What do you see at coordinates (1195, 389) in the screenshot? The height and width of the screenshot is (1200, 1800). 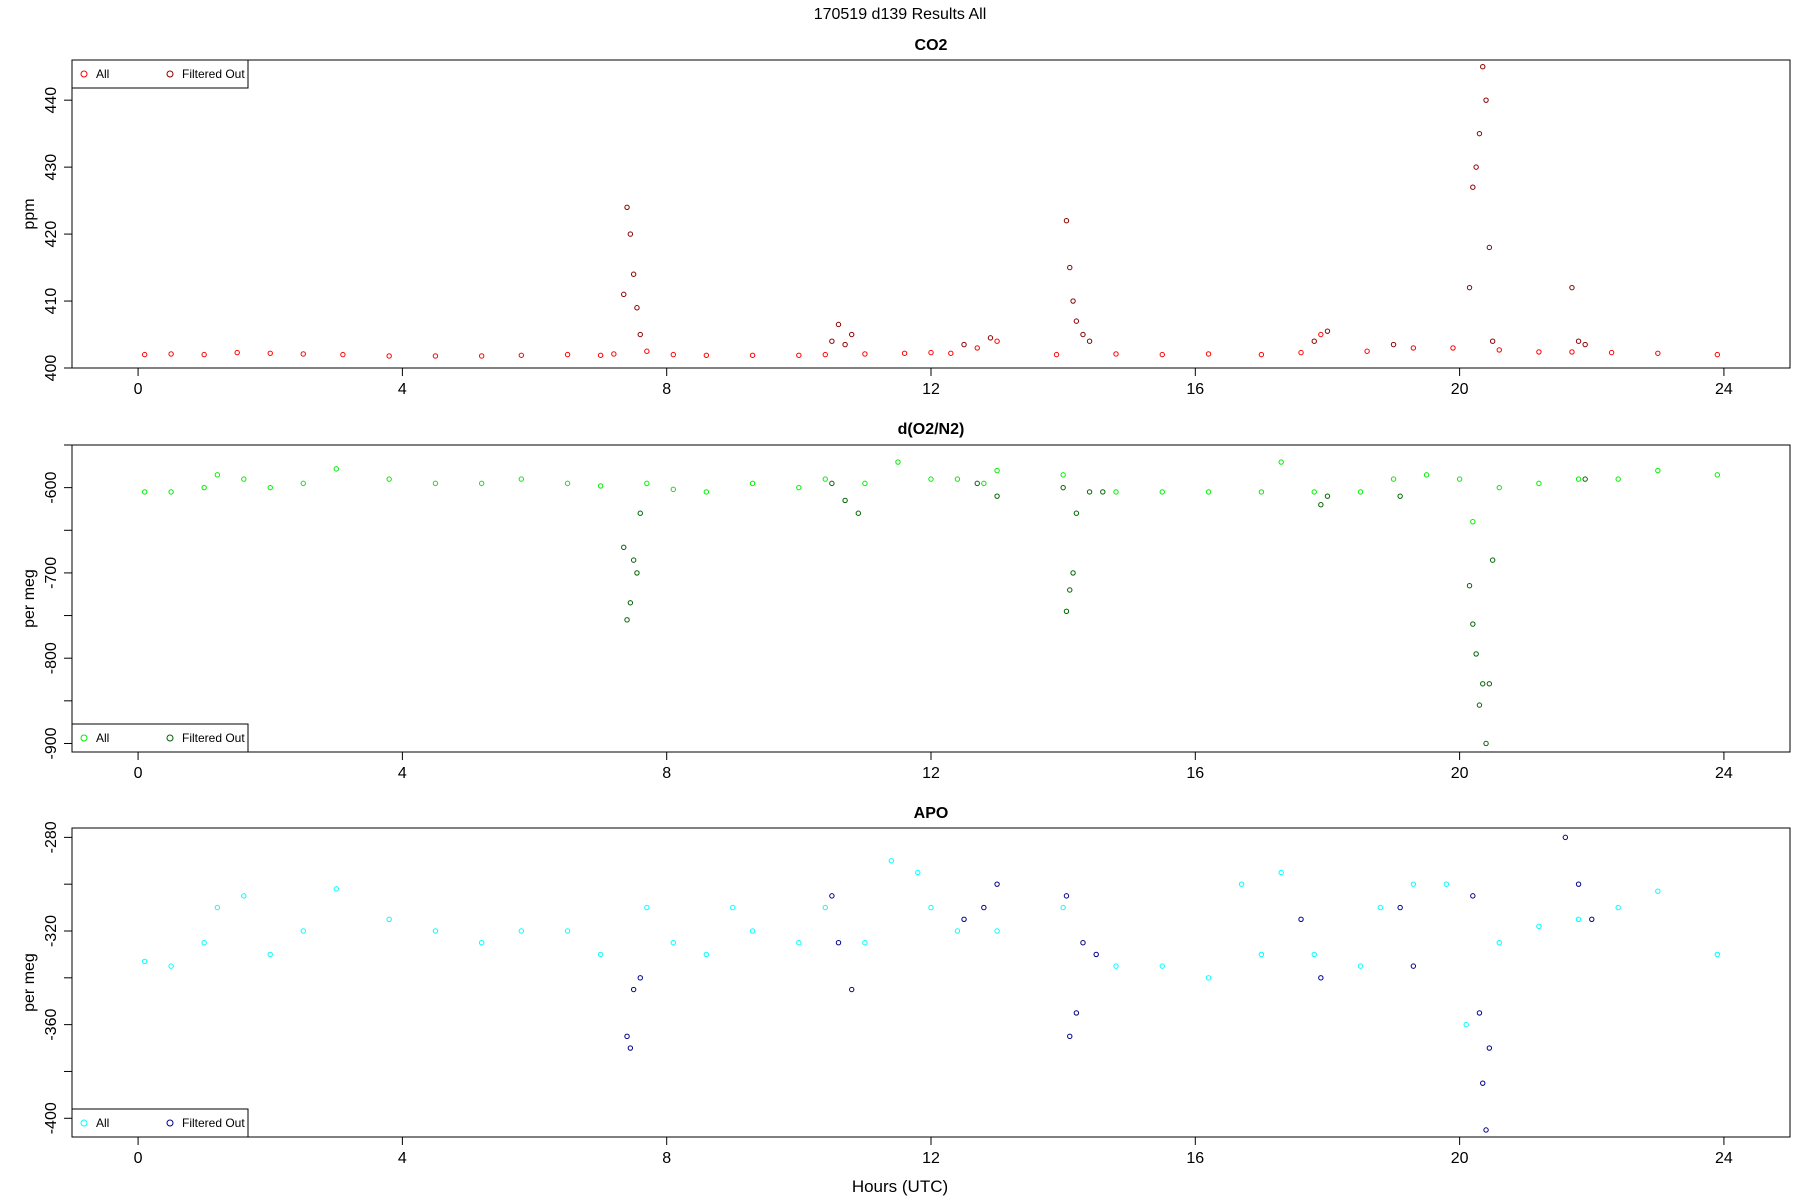 I see `x-tick-label: 16` at bounding box center [1195, 389].